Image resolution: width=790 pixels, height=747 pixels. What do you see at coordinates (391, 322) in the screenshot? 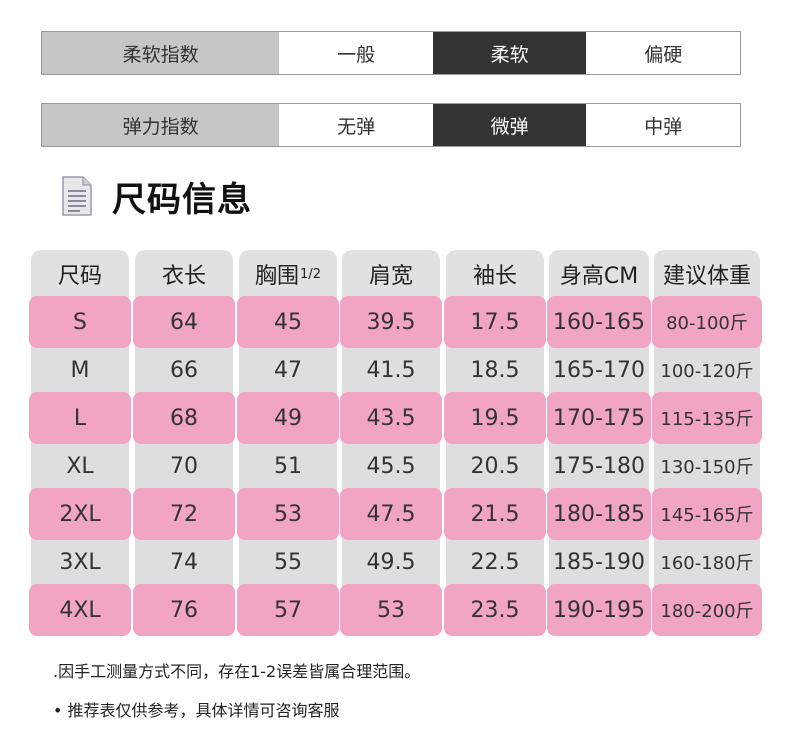
I see `cell-shoulder: 39.5` at bounding box center [391, 322].